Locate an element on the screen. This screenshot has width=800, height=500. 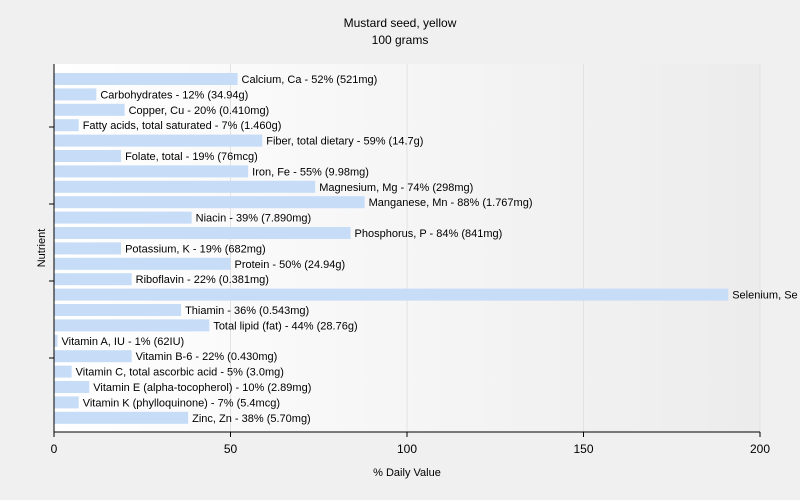
bar-label: Copper, Cu - 20% (0.410mg) is located at coordinates (199, 111).